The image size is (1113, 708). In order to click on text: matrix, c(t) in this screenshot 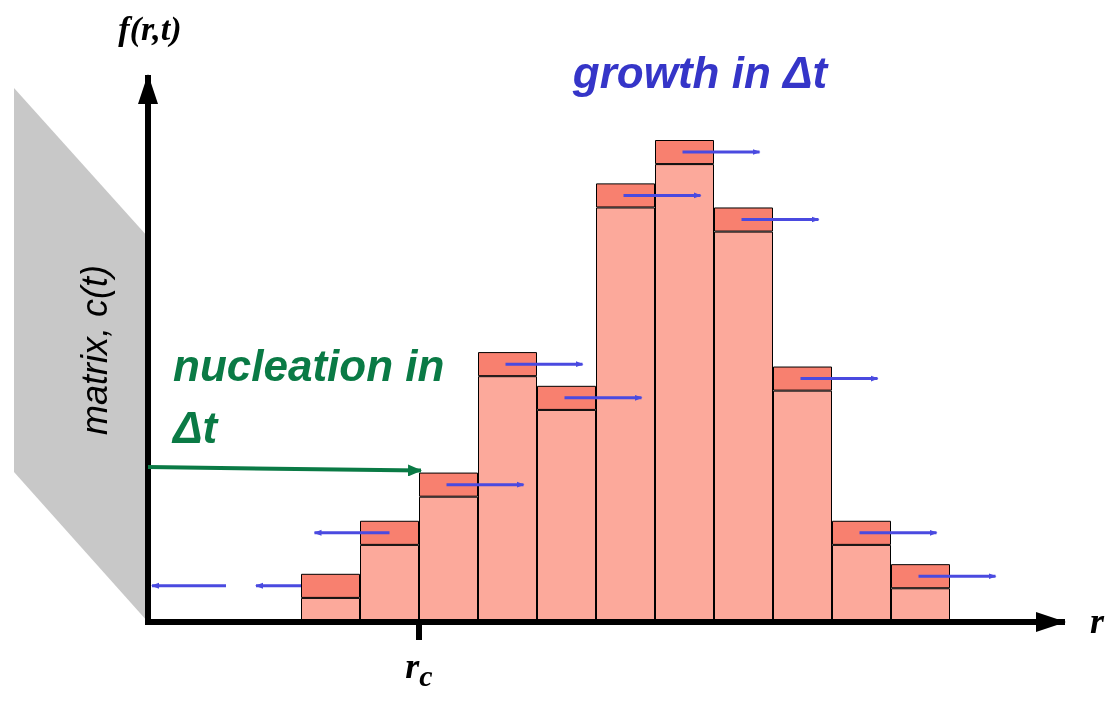, I will do `click(94, 350)`.